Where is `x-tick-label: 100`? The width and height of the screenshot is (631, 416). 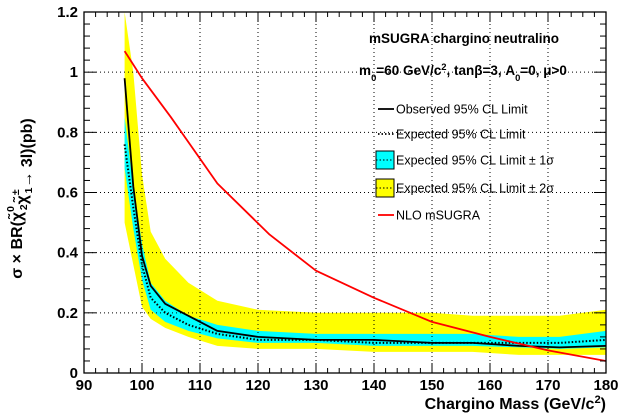
x-tick-label: 100 is located at coordinates (141, 385).